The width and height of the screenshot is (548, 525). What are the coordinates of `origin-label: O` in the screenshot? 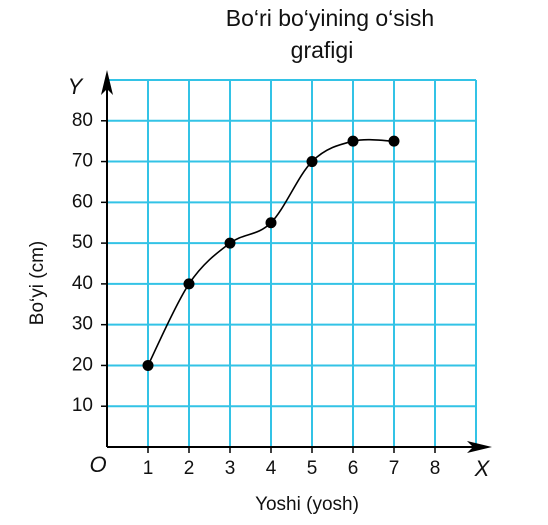 It's located at (97, 464).